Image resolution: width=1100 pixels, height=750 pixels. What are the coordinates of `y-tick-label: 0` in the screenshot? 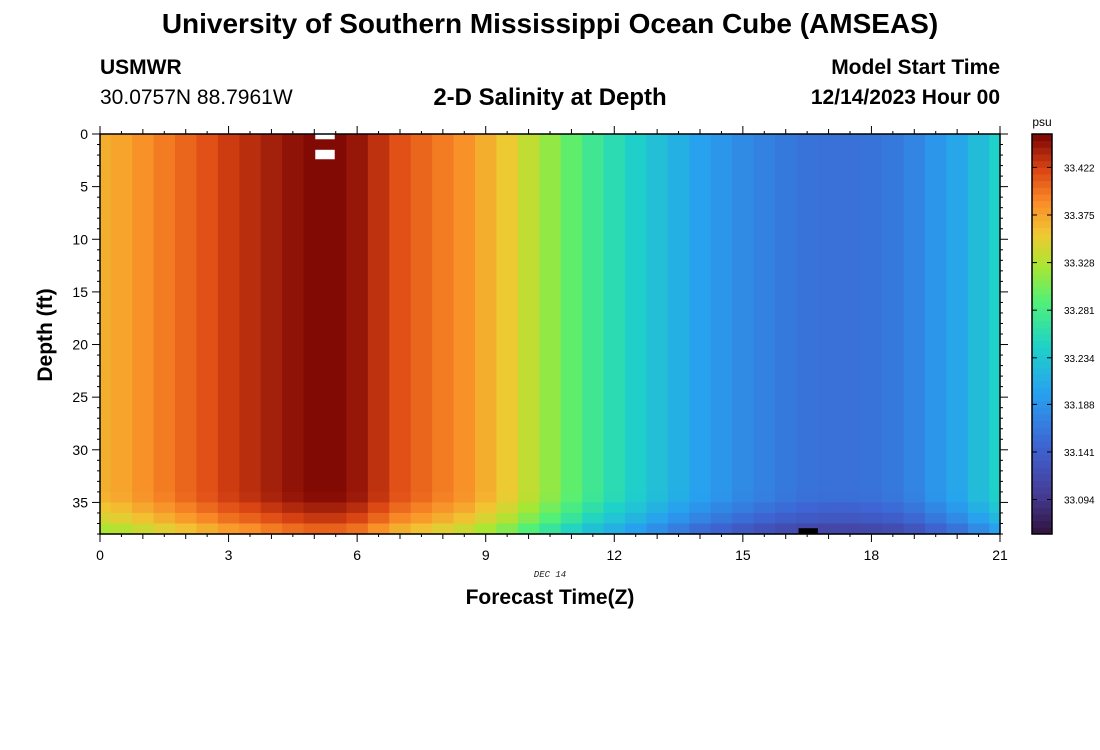 It's located at (84, 134).